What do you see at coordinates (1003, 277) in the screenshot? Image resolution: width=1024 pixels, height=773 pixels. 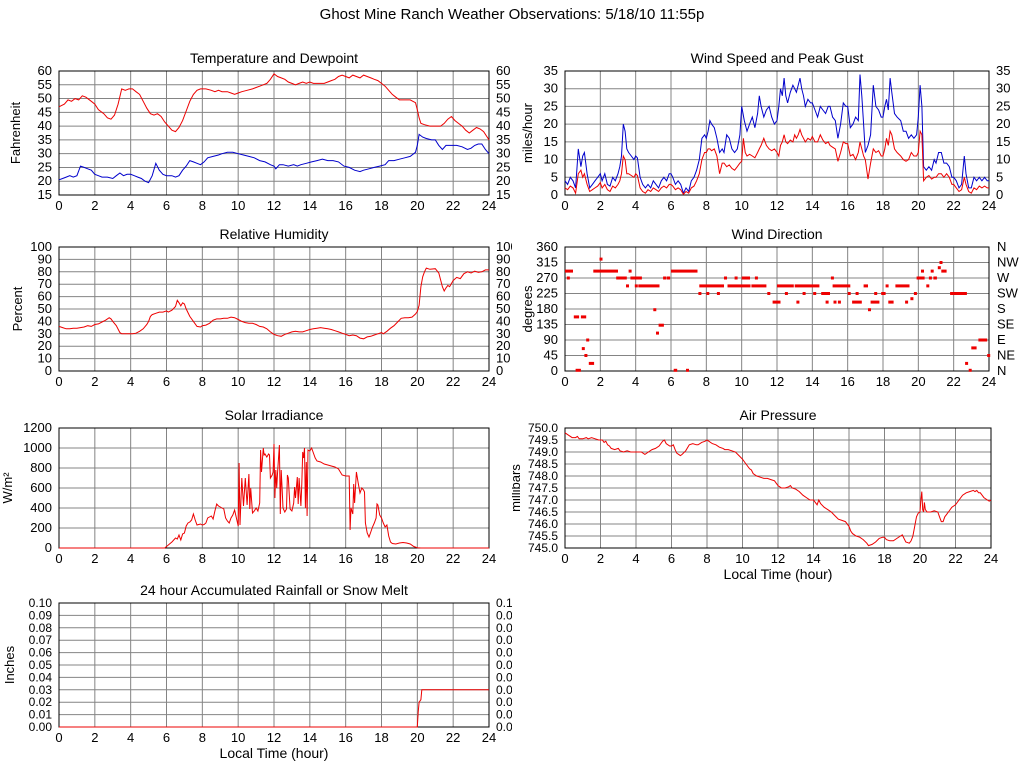 I see `compass-label: W` at bounding box center [1003, 277].